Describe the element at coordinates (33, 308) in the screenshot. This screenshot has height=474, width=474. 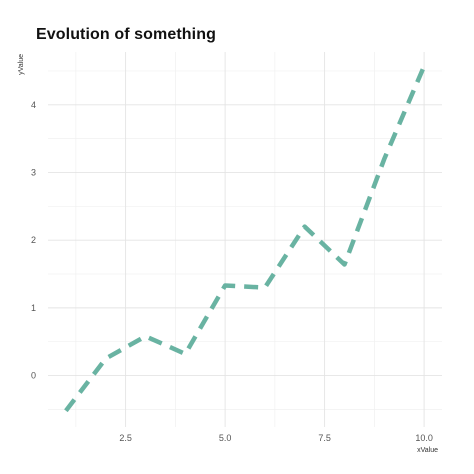
I see `y-tick-label: 1` at that location.